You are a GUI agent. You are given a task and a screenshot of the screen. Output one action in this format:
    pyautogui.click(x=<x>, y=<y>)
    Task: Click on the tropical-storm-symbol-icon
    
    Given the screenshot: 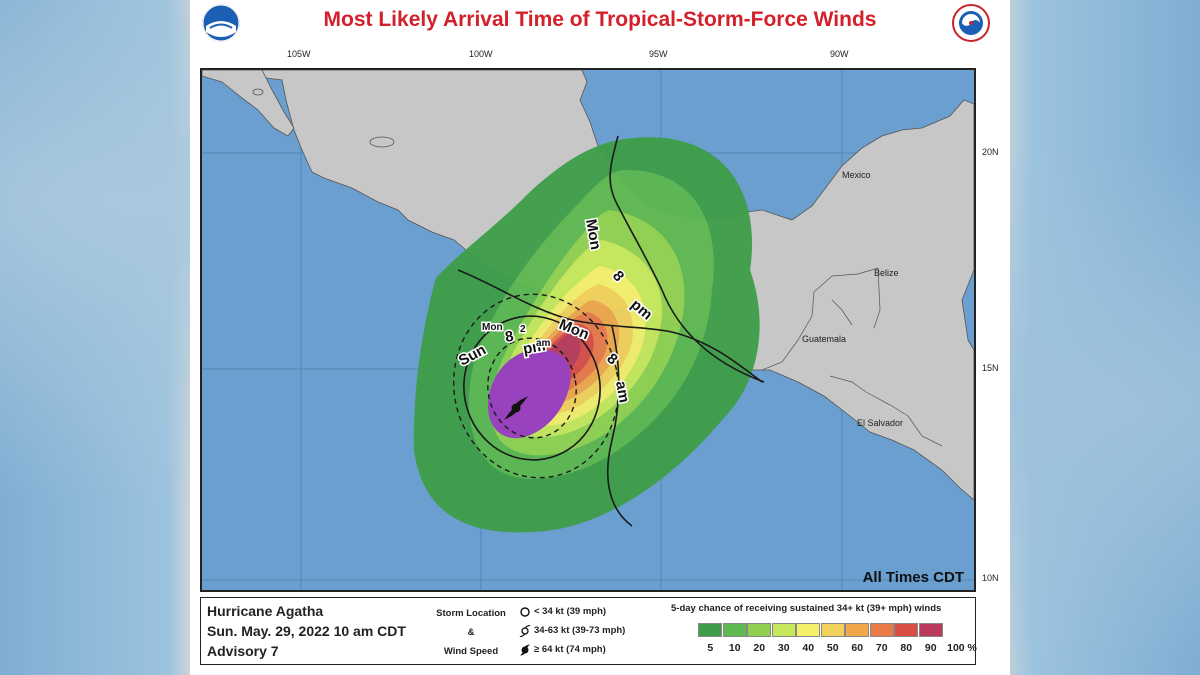 What is the action you would take?
    pyautogui.click(x=525, y=630)
    